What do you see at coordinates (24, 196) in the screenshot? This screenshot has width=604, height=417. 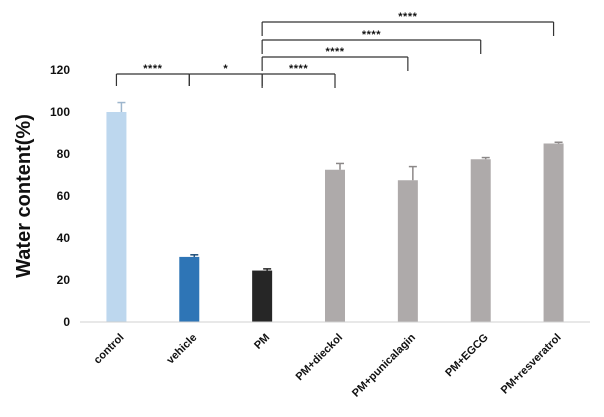 I see `y-axis-label: Water content(%)` at bounding box center [24, 196].